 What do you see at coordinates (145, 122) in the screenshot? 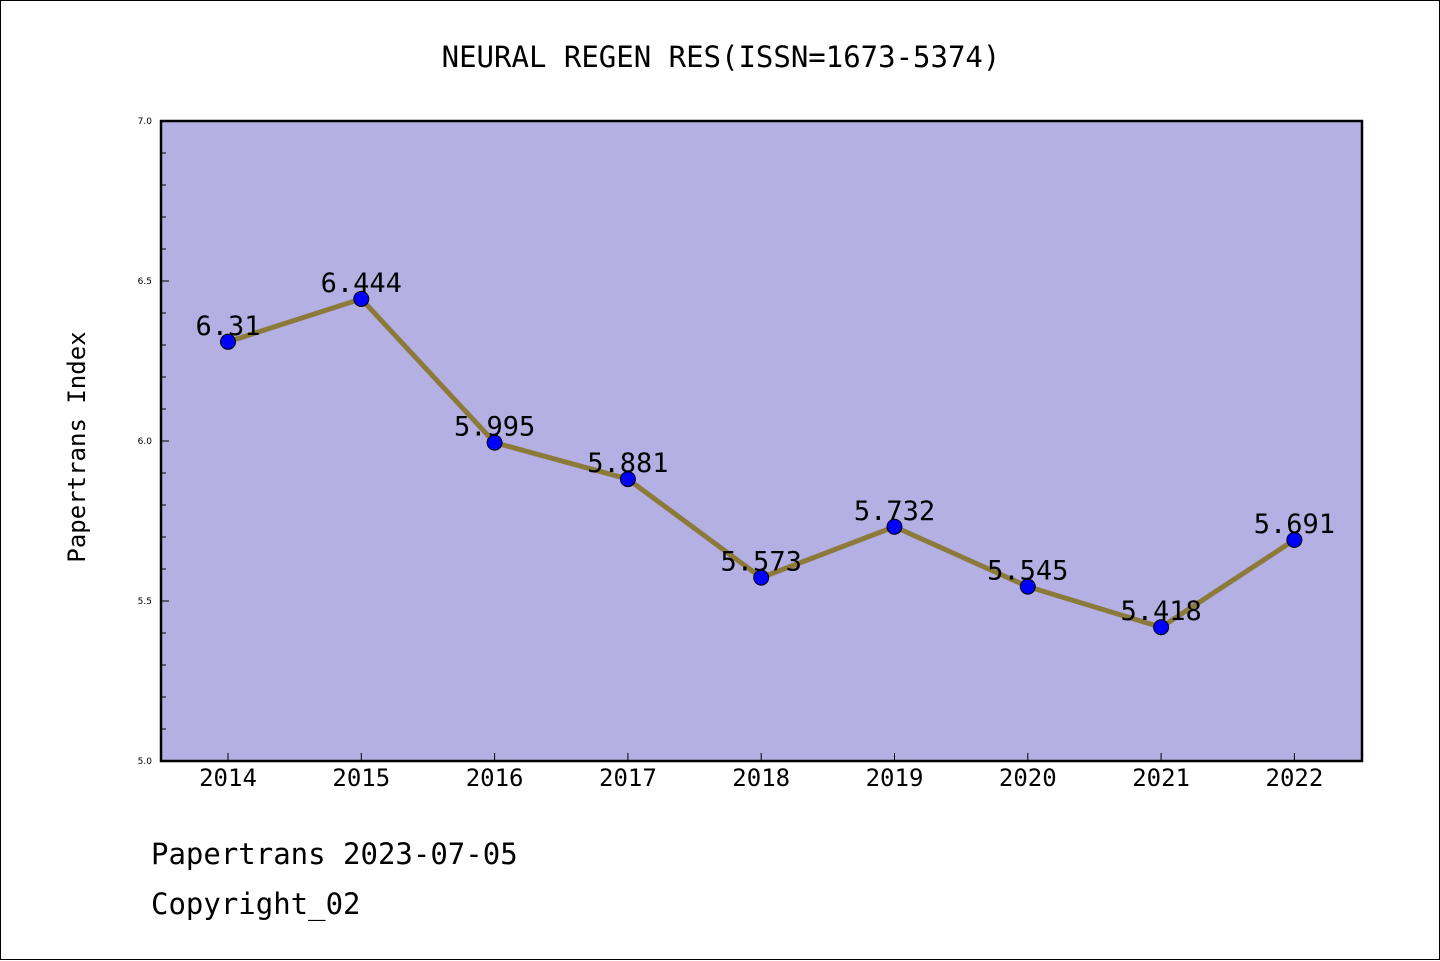
I see `y-tick-label: 7.0` at bounding box center [145, 122].